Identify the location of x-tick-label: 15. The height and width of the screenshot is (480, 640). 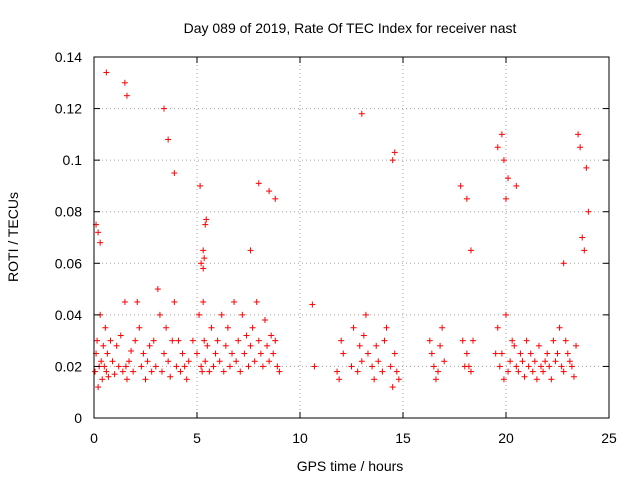
(403, 438).